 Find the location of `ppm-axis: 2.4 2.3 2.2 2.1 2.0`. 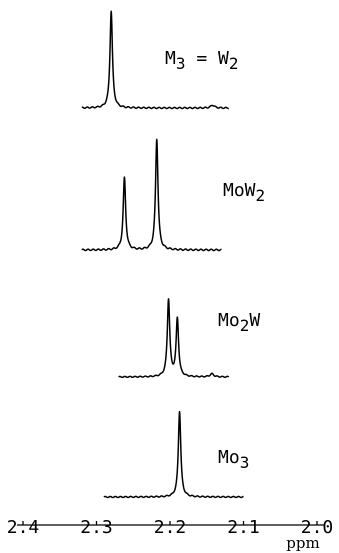

ppm-axis: 2.4 2.3 2.2 2.1 2.0 is located at coordinates (170, 527).